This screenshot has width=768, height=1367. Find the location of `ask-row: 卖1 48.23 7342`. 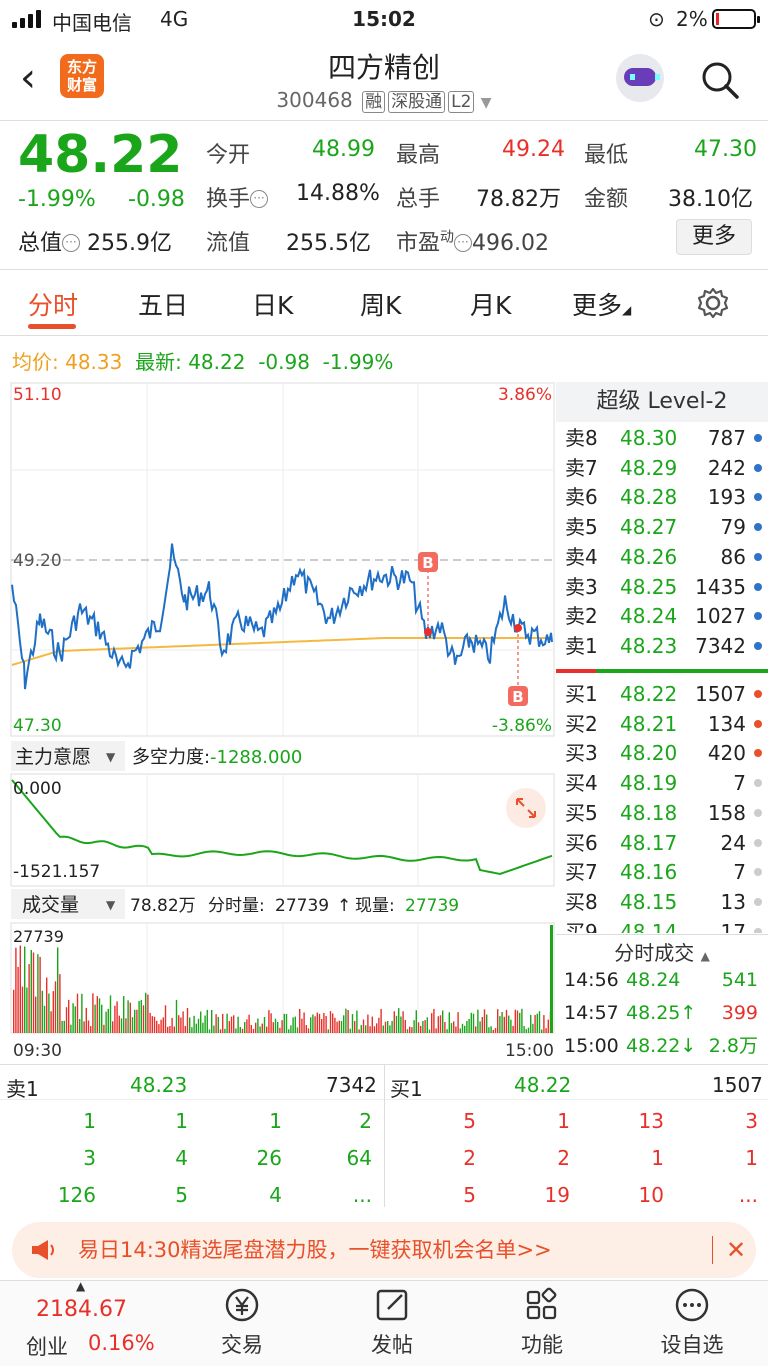

ask-row: 卖1 48.23 7342 is located at coordinates (662, 646).